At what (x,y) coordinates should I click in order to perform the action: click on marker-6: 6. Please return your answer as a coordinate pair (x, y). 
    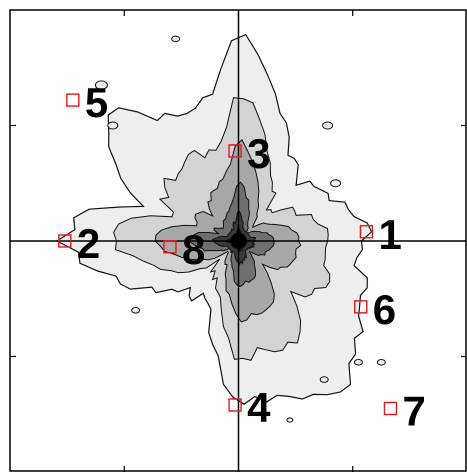
    Looking at the image, I should click on (375, 309).